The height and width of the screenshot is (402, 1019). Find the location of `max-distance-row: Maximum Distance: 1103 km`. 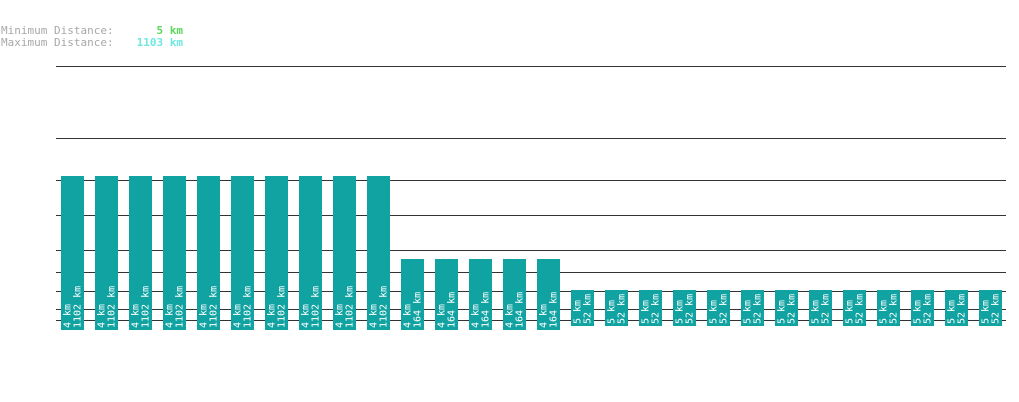

max-distance-row: Maximum Distance: 1103 km is located at coordinates (92, 43).